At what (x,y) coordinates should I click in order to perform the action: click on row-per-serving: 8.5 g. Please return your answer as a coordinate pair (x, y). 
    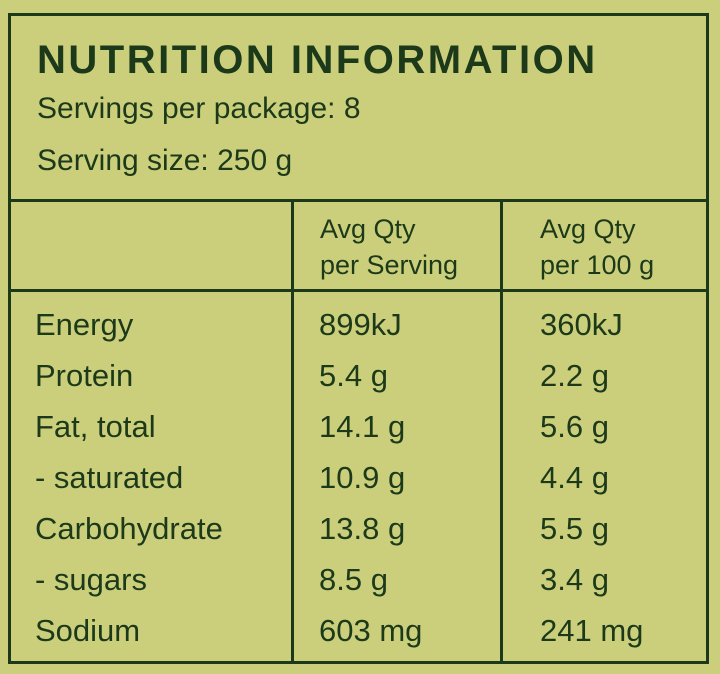
    Looking at the image, I should click on (353, 579).